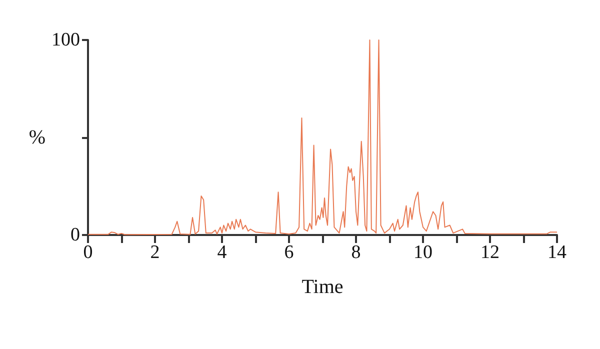 The image size is (600, 349). I want to click on x-tick-label: 10, so click(423, 252).